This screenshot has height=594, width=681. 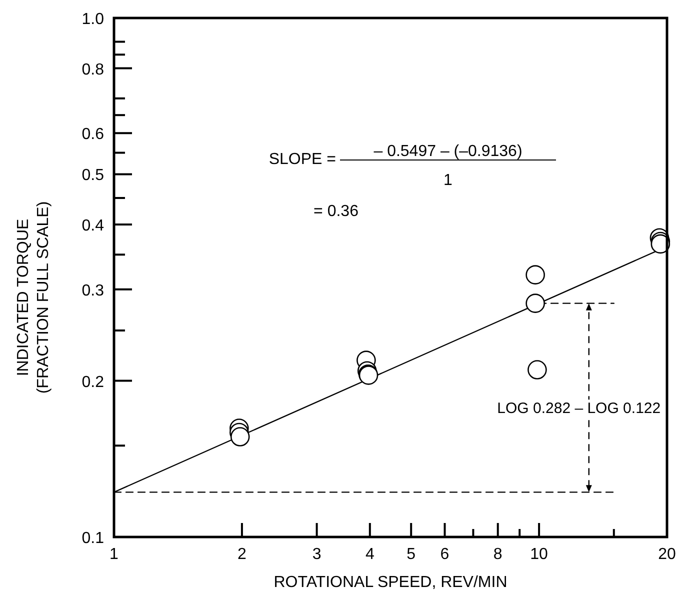 What do you see at coordinates (317, 554) in the screenshot?
I see `x-tick-label: 3` at bounding box center [317, 554].